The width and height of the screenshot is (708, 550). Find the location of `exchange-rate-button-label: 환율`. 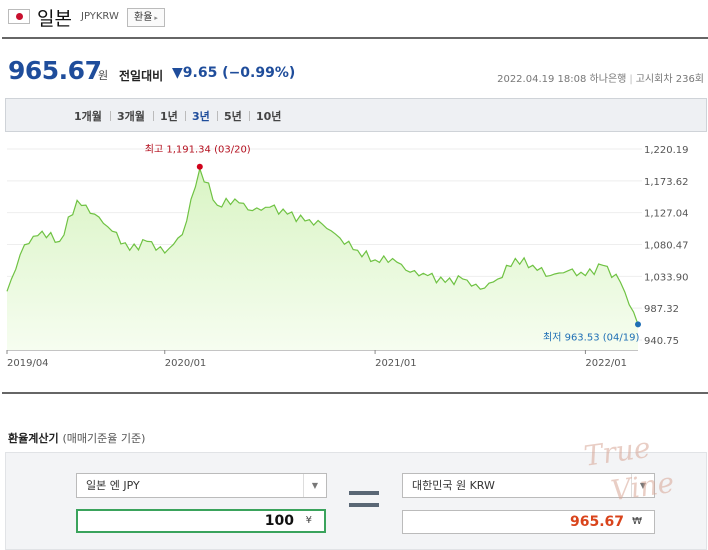

exchange-rate-button-label: 환율 is located at coordinates (143, 17).